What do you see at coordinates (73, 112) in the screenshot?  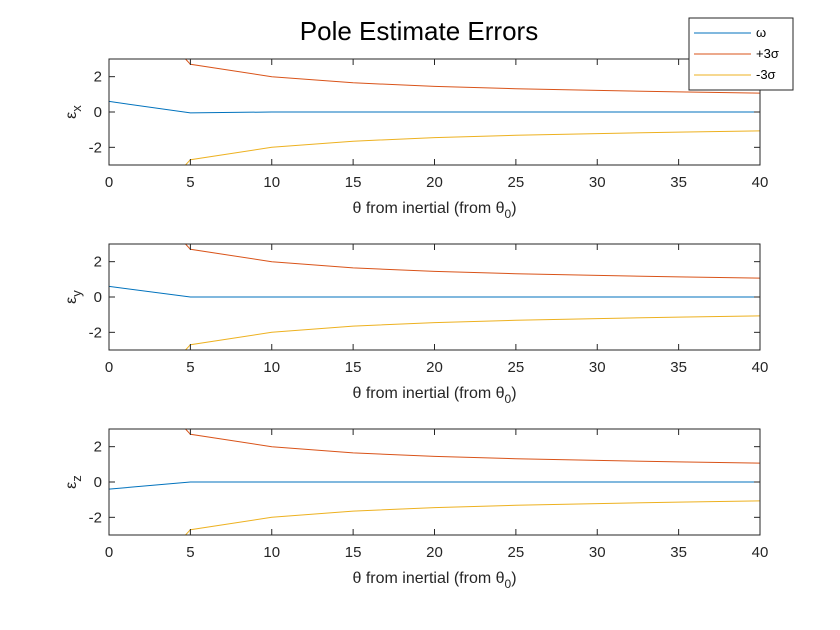 I see `y-axis-label: εx` at bounding box center [73, 112].